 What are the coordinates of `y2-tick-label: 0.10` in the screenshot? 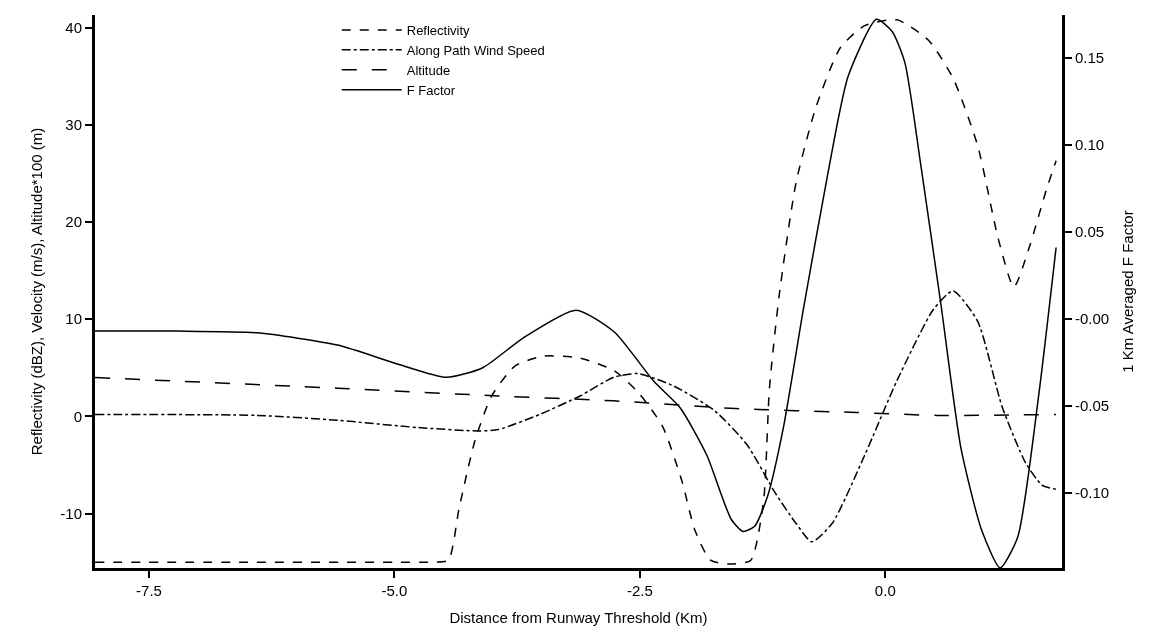 It's located at (1090, 145).